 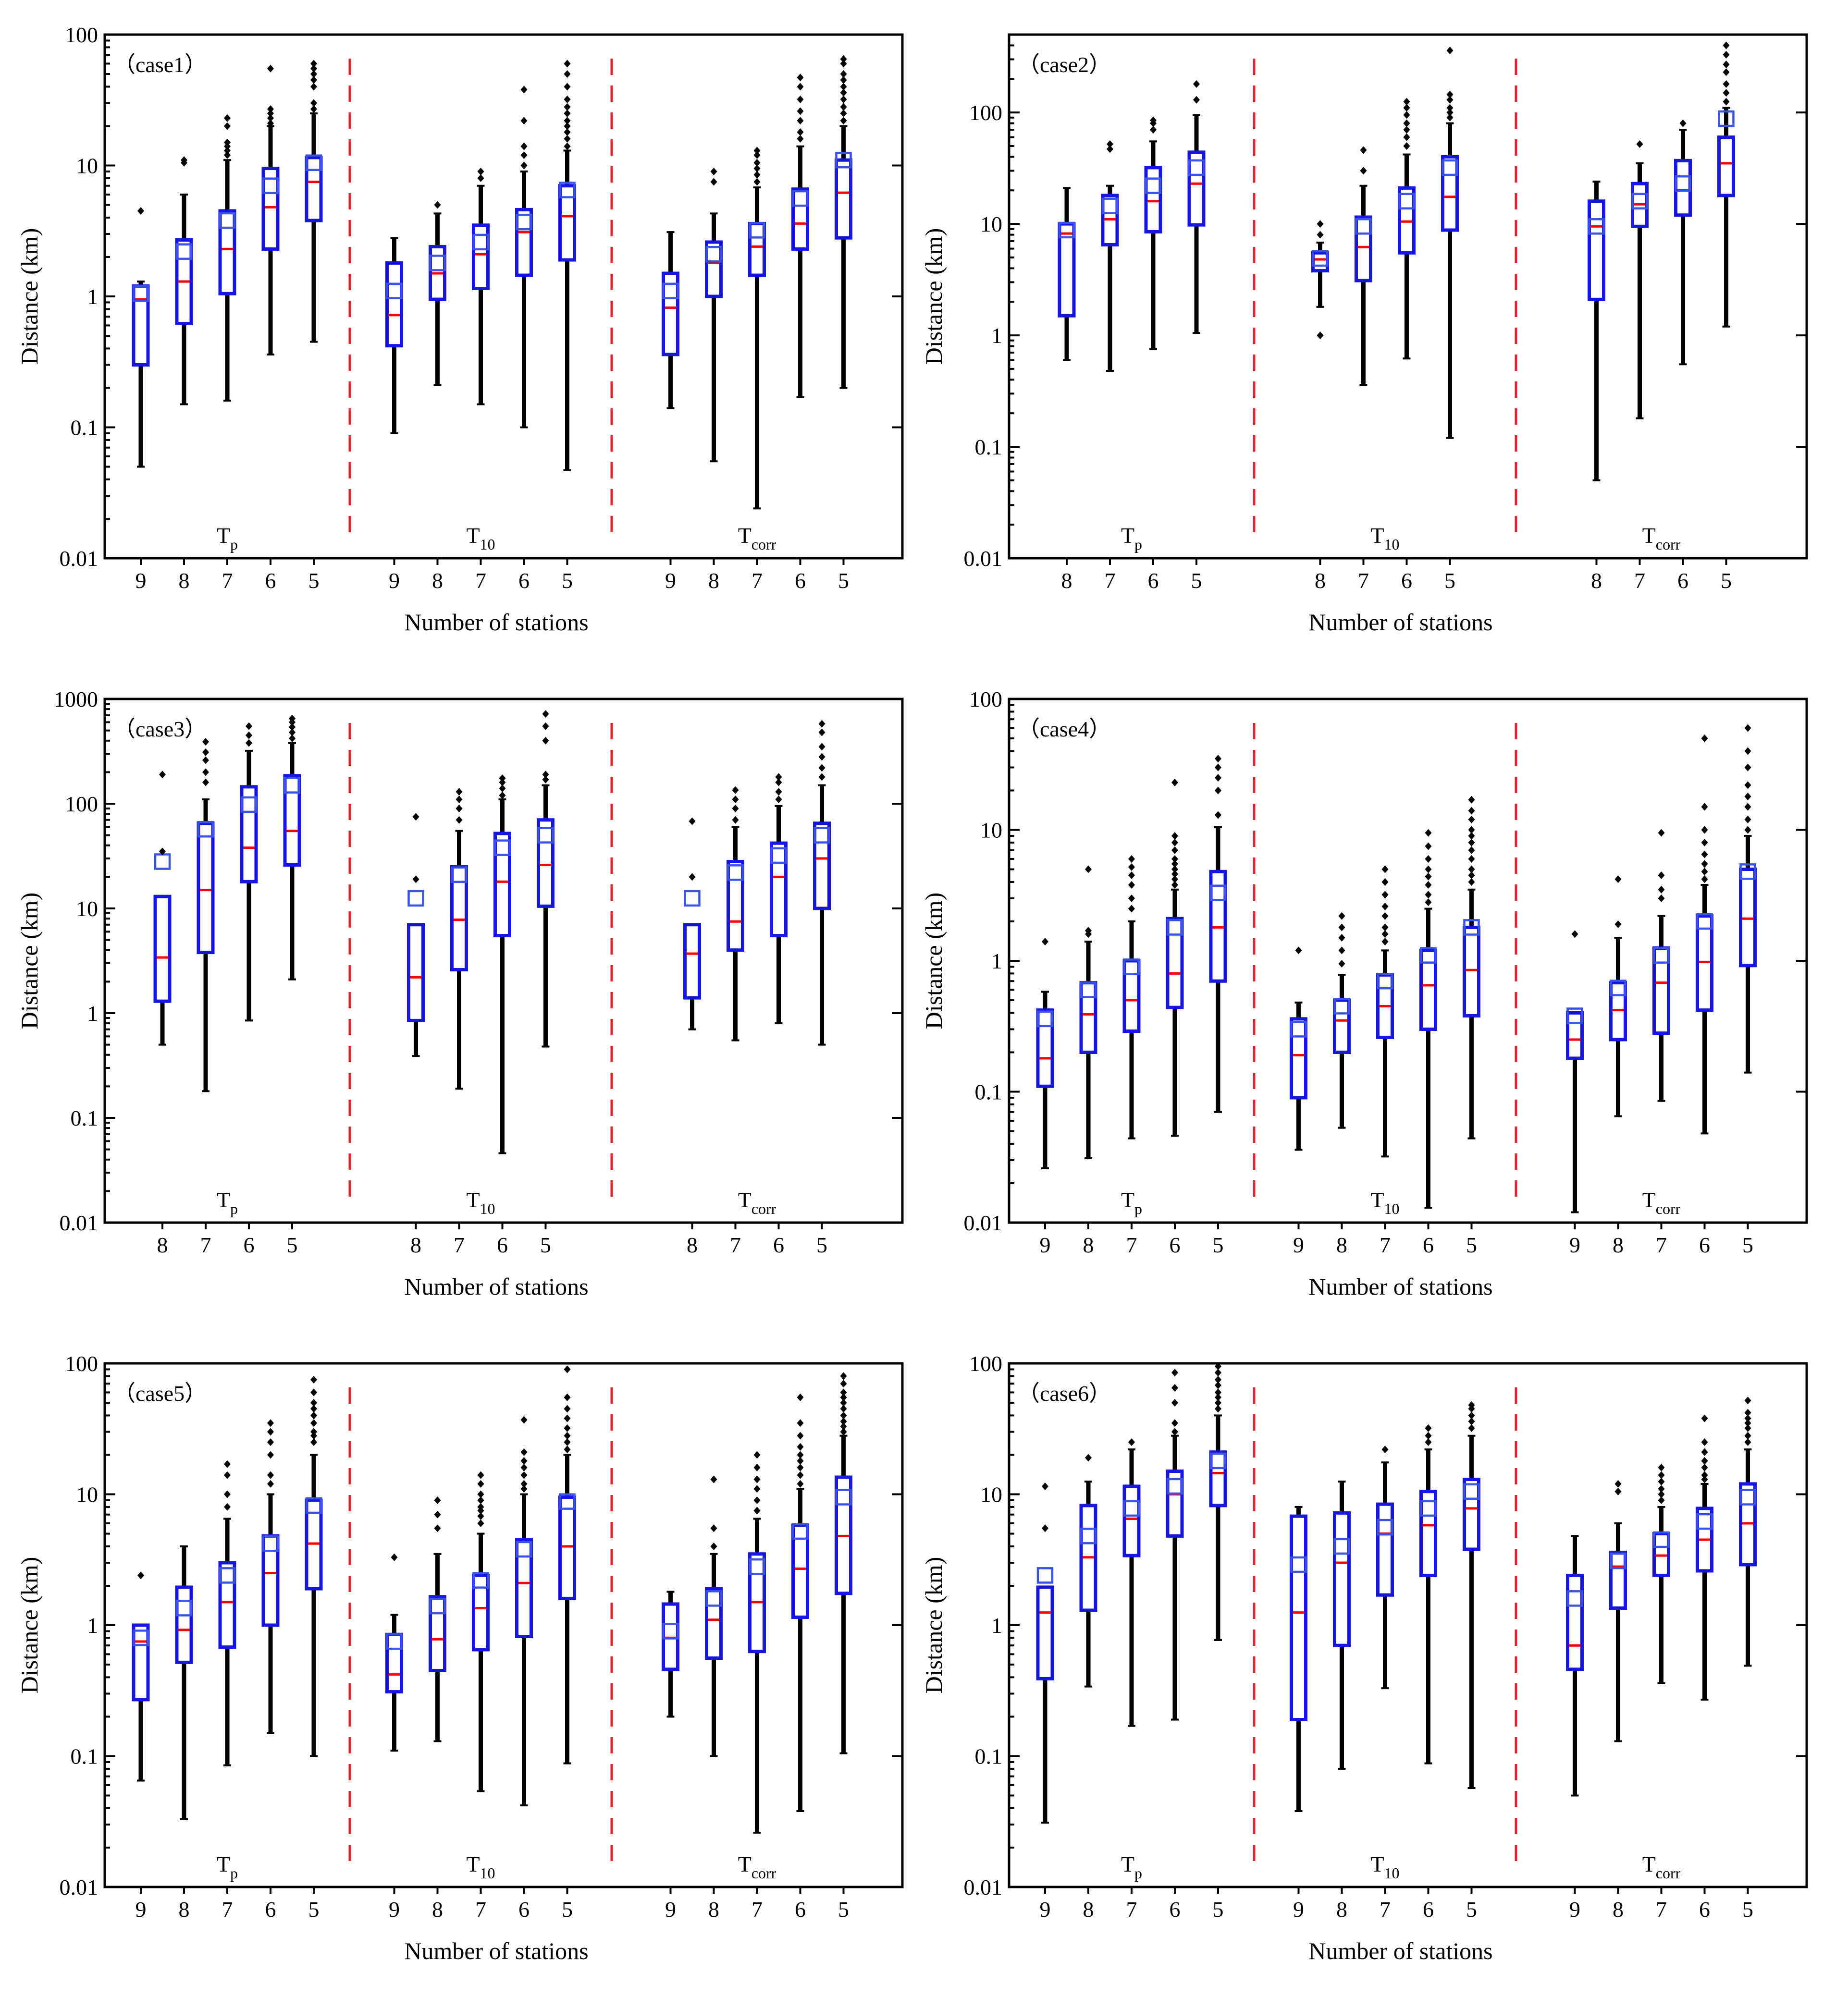 What do you see at coordinates (764, 1208) in the screenshot?
I see `group-label-sub: corr` at bounding box center [764, 1208].